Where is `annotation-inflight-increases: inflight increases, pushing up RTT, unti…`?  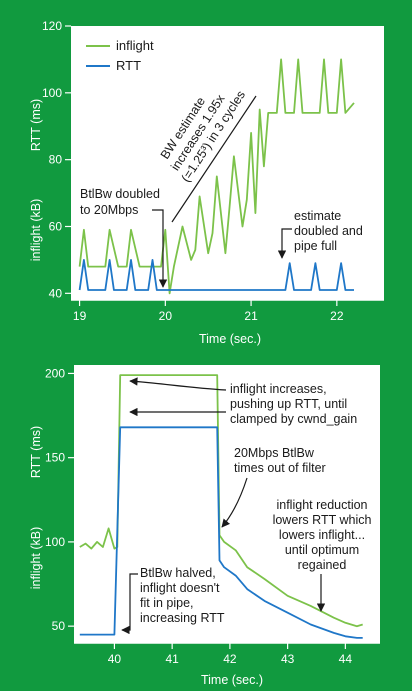
annotation-inflight-increases: inflight increases, pushing up RTT, unti… is located at coordinates (243, 401).